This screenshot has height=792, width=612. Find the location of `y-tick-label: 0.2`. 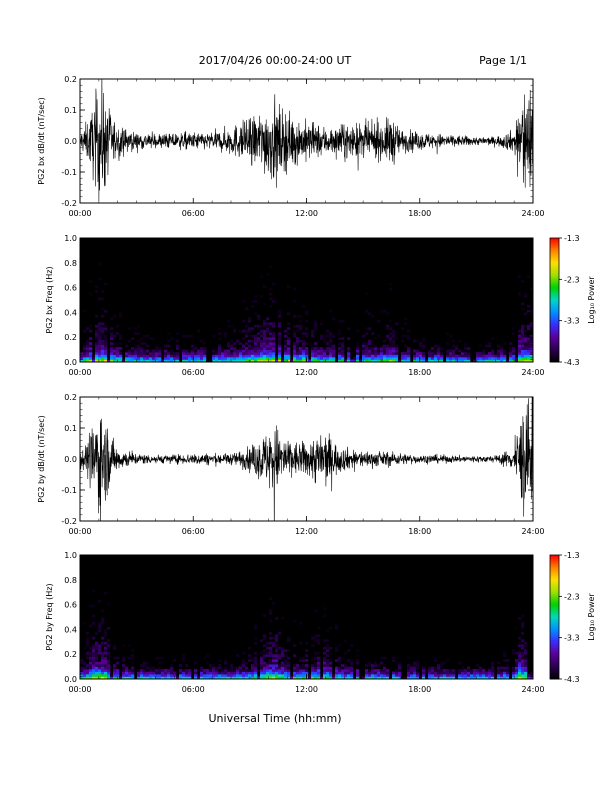

y-tick-label: 0.2 is located at coordinates (70, 397).